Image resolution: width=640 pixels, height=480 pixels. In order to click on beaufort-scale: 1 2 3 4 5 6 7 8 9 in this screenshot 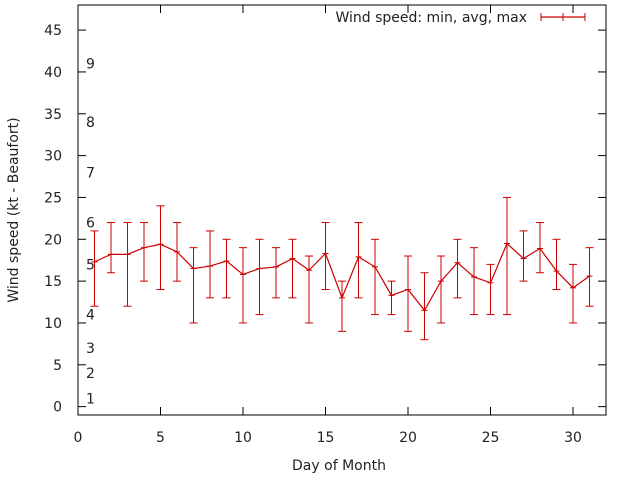, I will do `click(90, 232)`.